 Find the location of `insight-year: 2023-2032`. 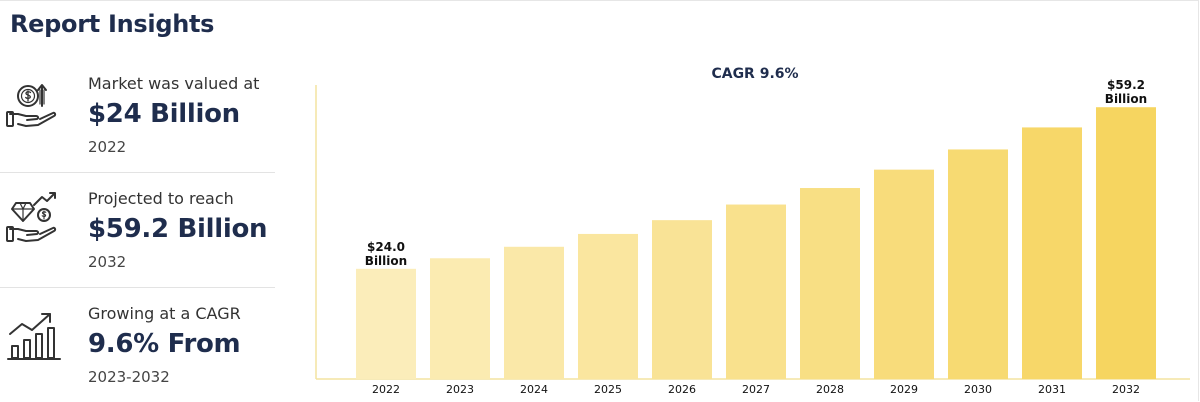

insight-year: 2023-2032 is located at coordinates (129, 377).